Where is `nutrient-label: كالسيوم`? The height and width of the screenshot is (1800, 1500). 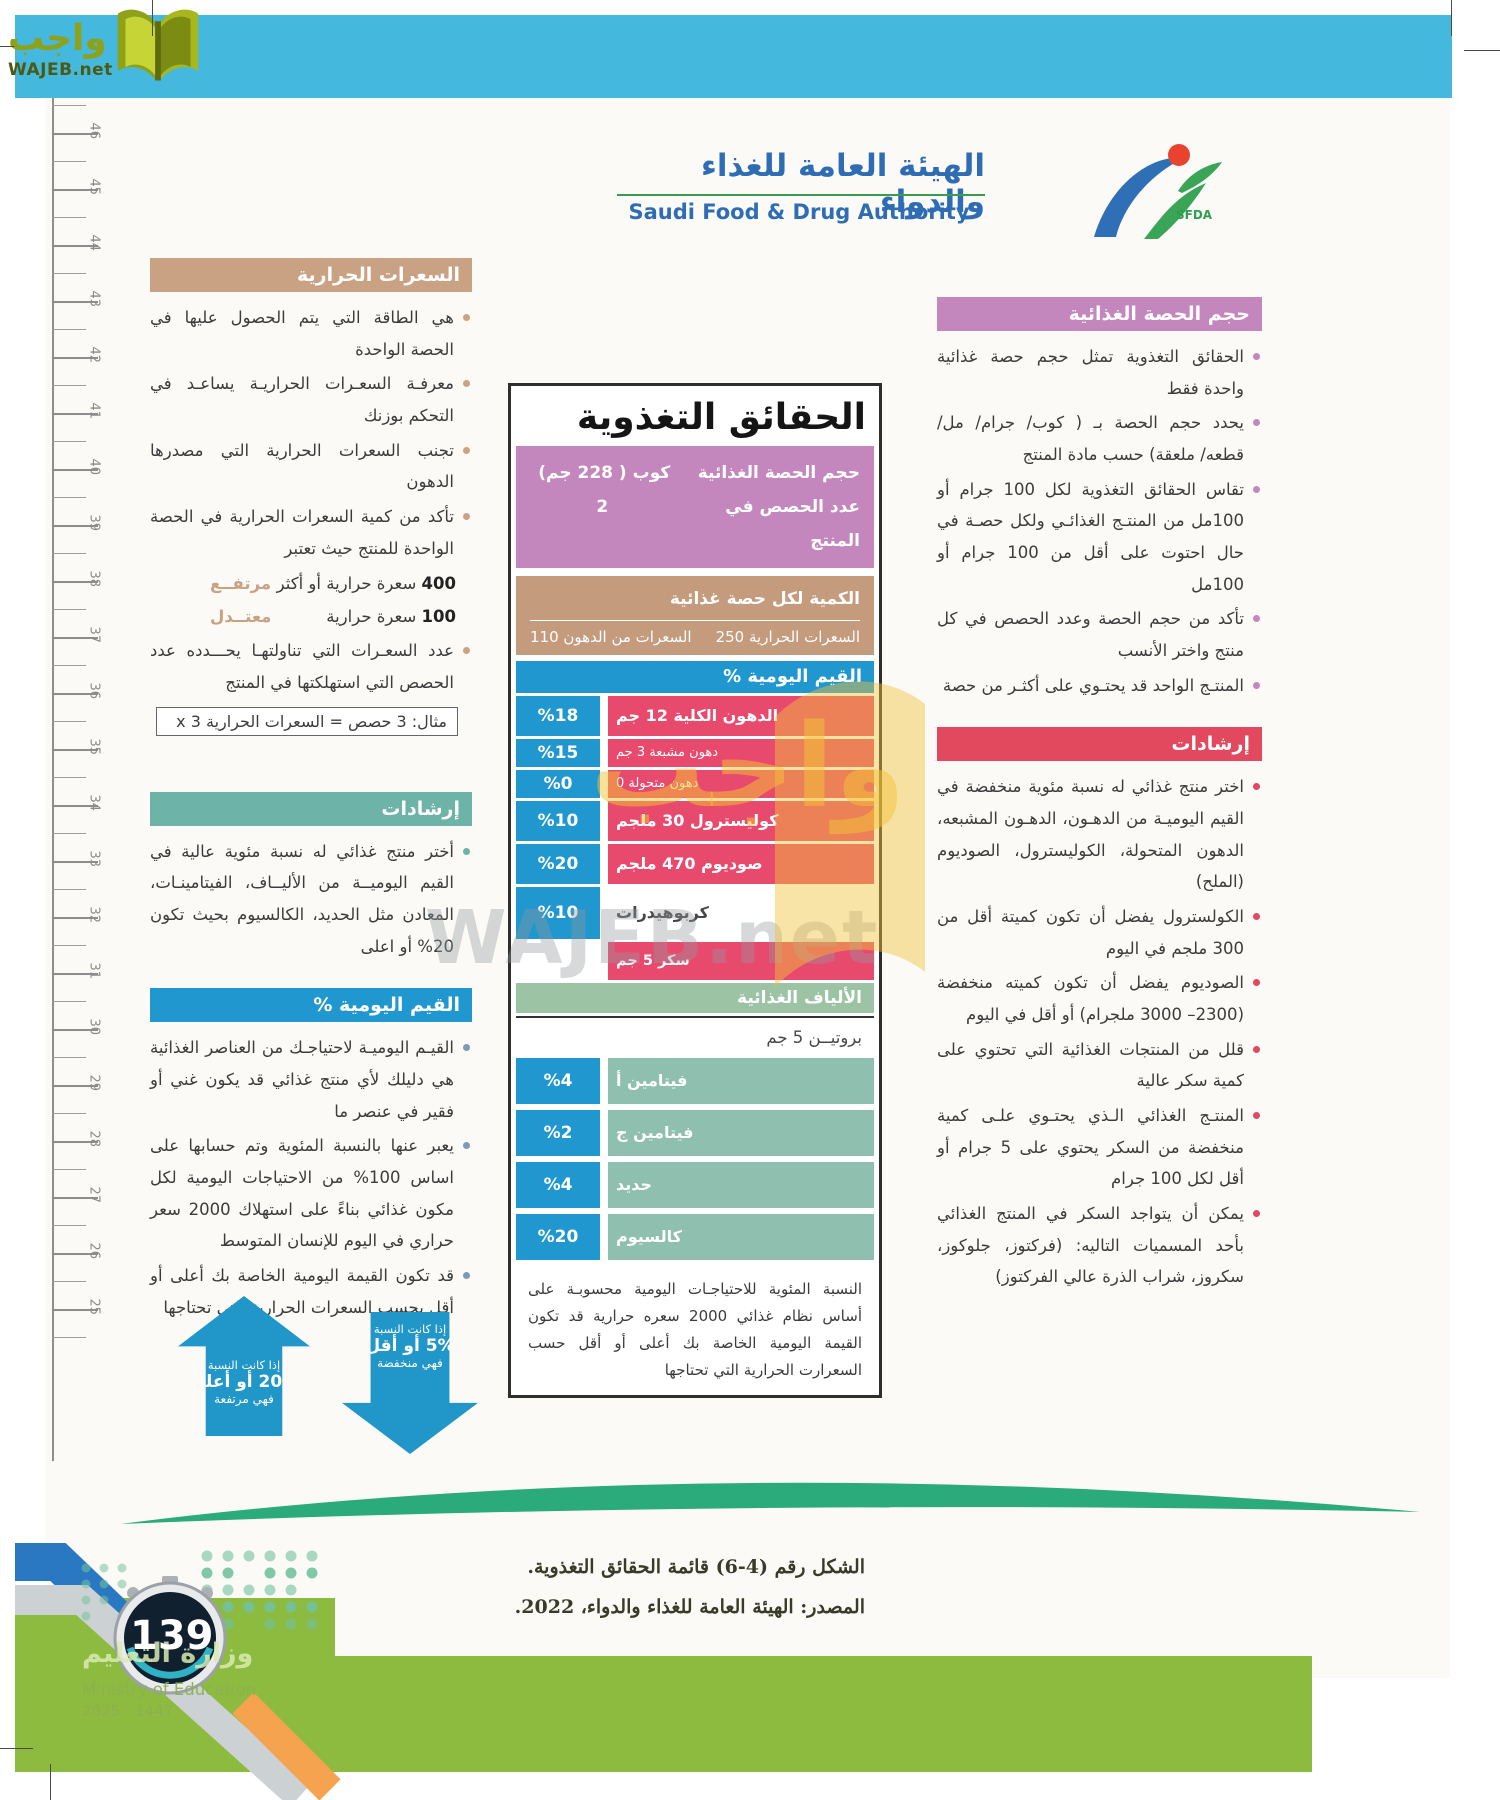 nutrient-label: كالسيوم is located at coordinates (741, 1236).